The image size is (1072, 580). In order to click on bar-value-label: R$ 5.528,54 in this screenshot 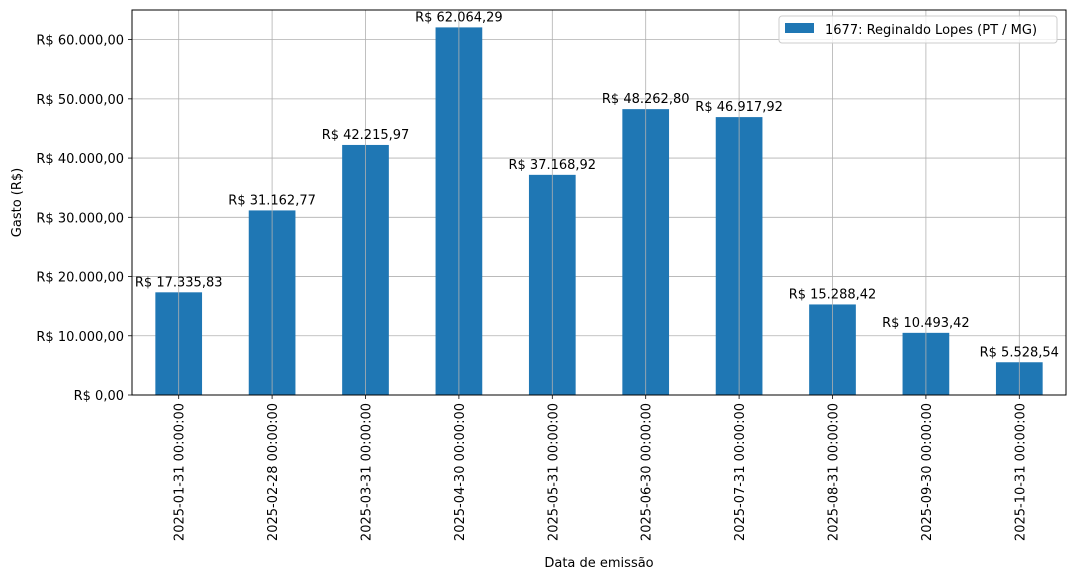, I will do `click(1019, 352)`.